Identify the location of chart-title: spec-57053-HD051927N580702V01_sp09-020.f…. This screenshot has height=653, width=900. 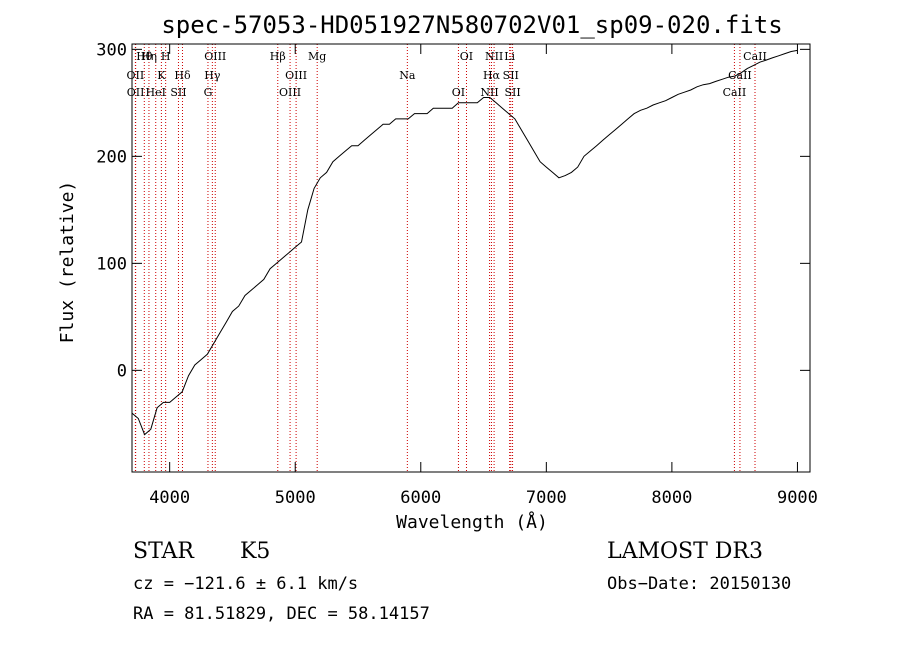
(471, 25).